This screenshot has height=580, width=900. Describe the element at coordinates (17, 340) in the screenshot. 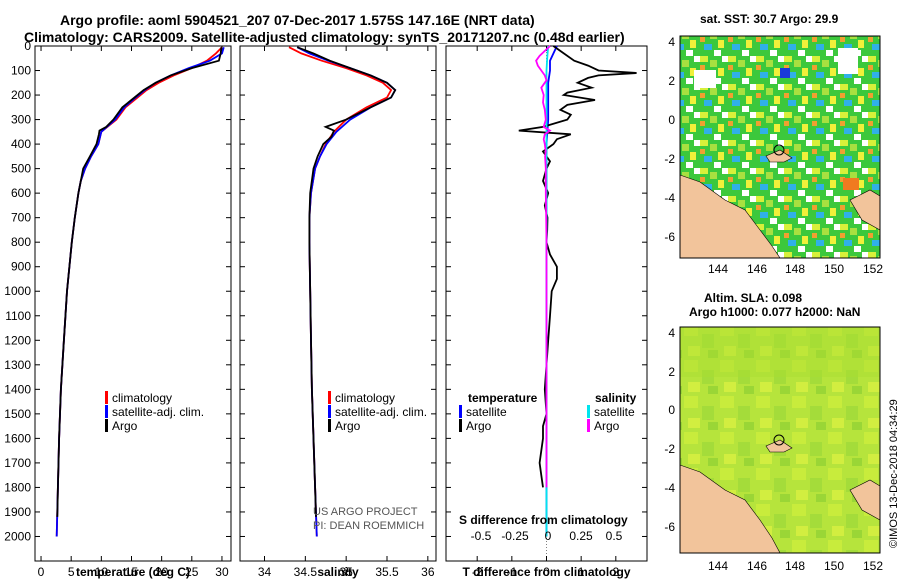

I see `depth-tick-label: 1200` at that location.